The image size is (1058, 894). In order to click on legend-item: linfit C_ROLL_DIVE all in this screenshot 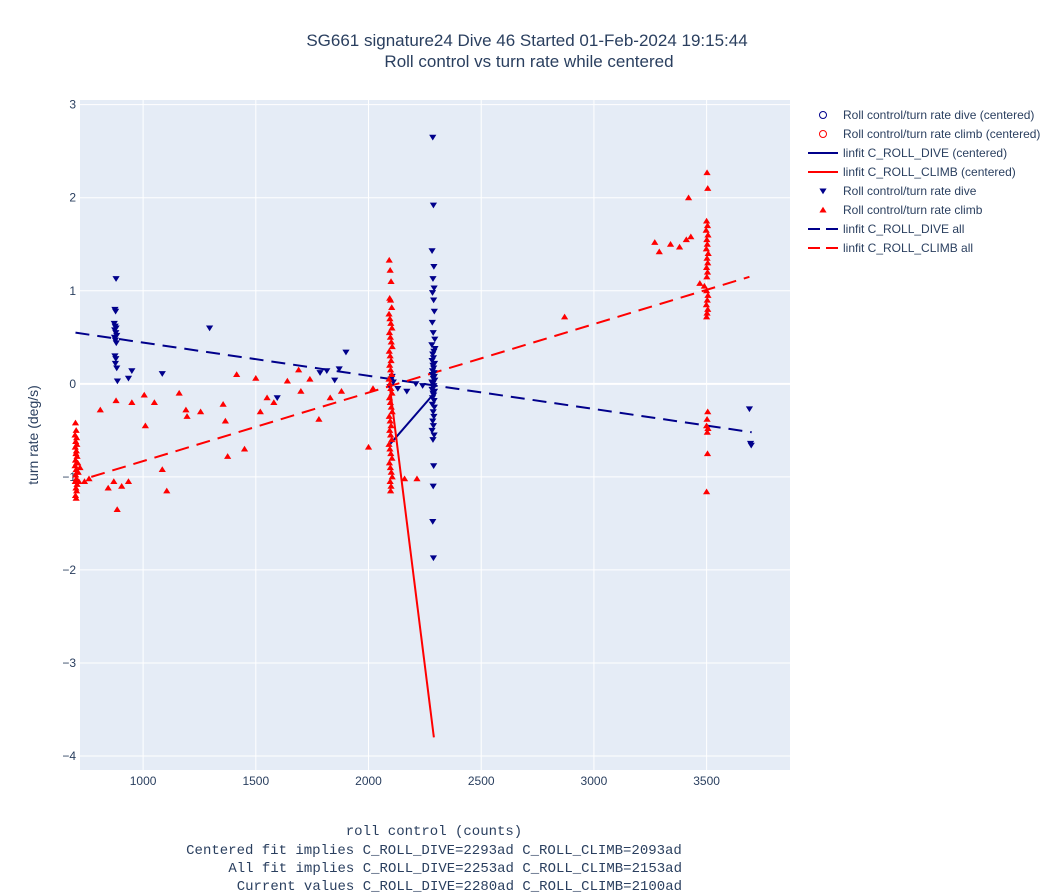, I will do `click(903, 229)`.